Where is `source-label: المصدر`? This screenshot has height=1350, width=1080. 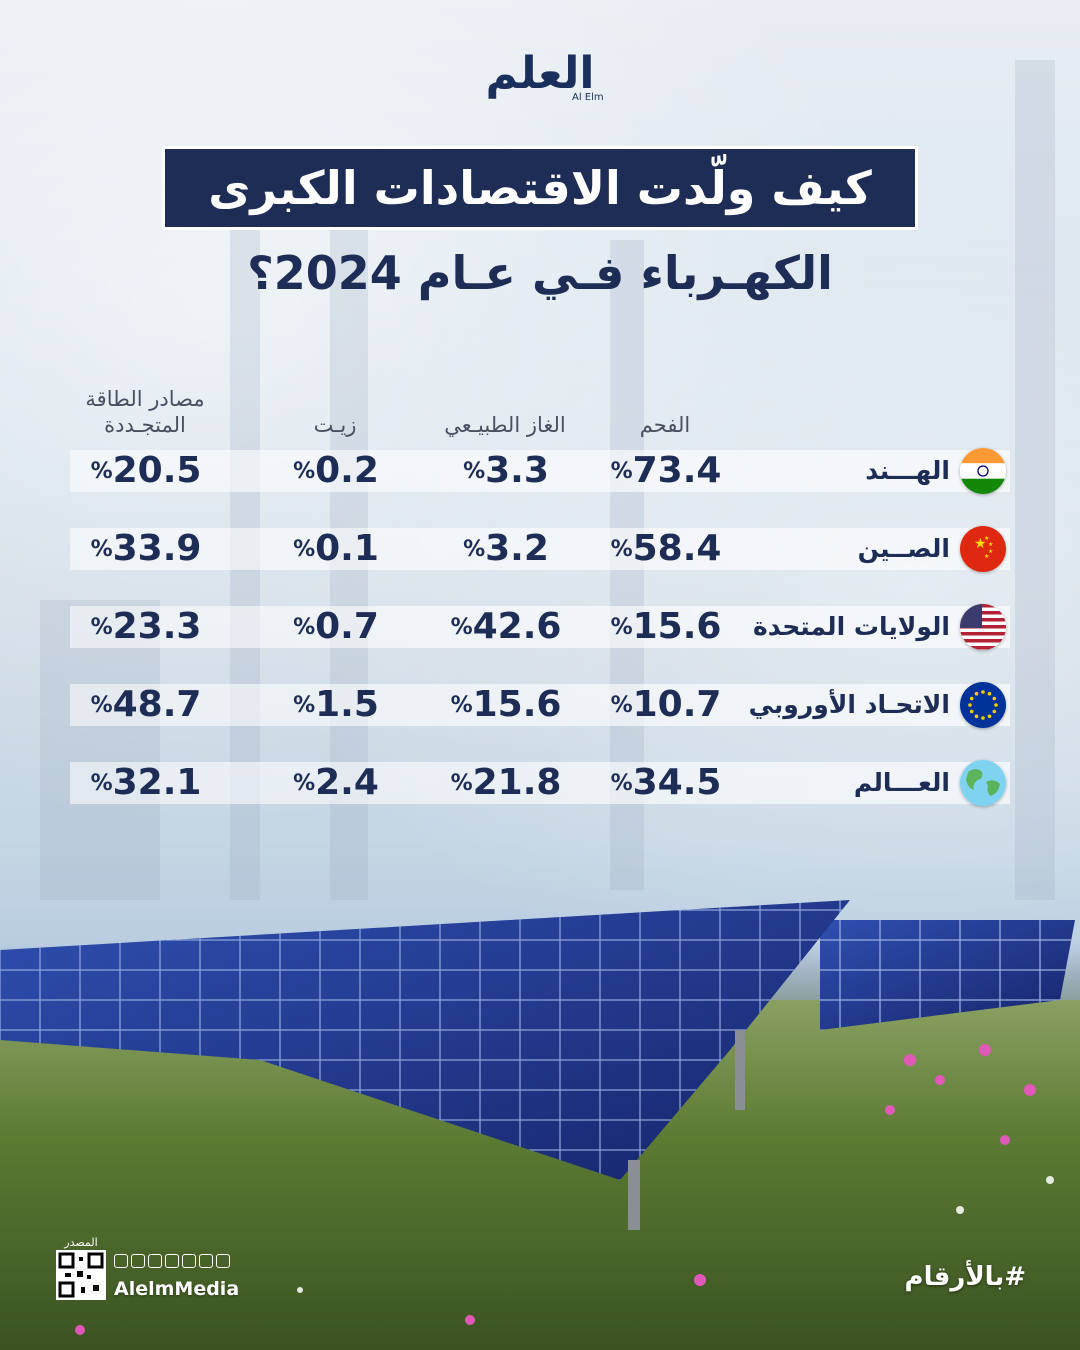
source-label: المصدر is located at coordinates (81, 1242).